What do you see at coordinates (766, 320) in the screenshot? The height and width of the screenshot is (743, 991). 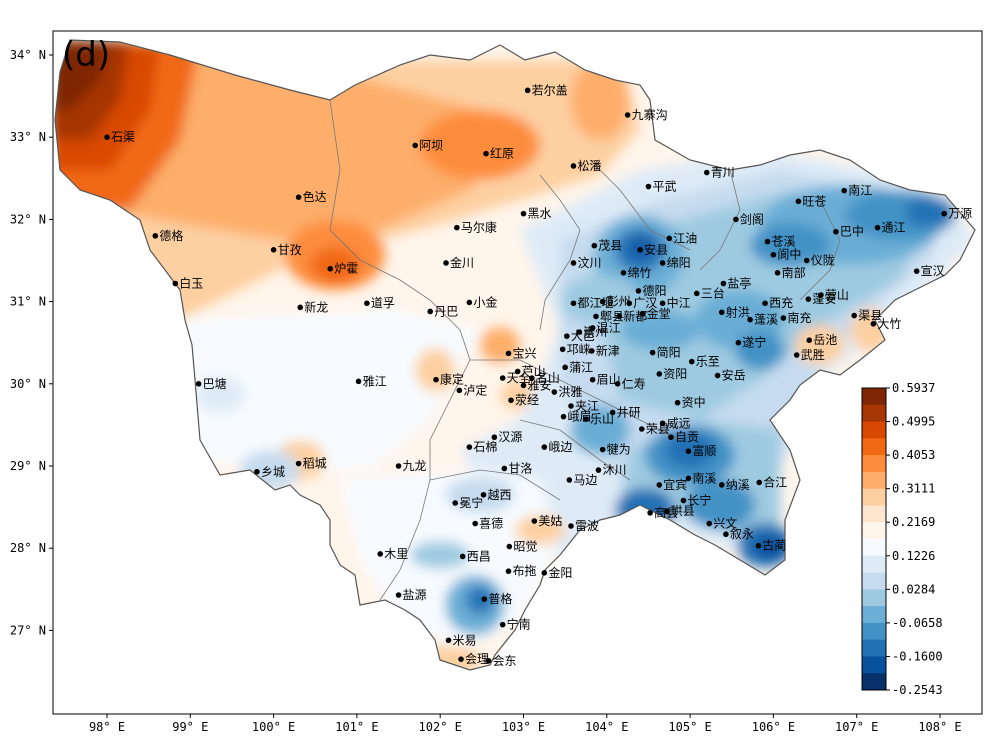 I see `city-label: 蓬溪` at bounding box center [766, 320].